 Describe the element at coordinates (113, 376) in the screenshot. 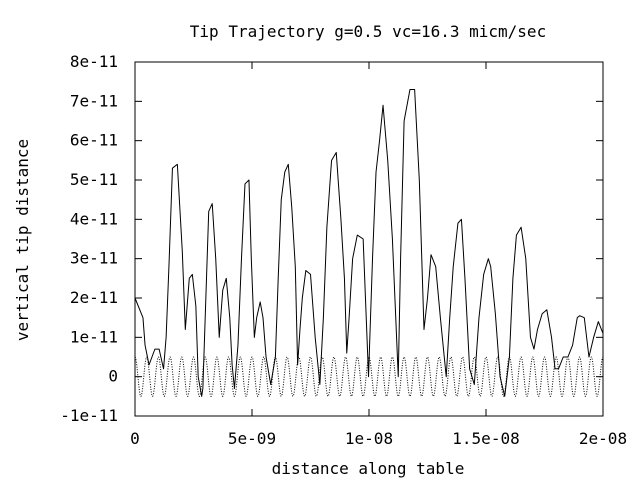

I see `y-tick-label: 0` at that location.